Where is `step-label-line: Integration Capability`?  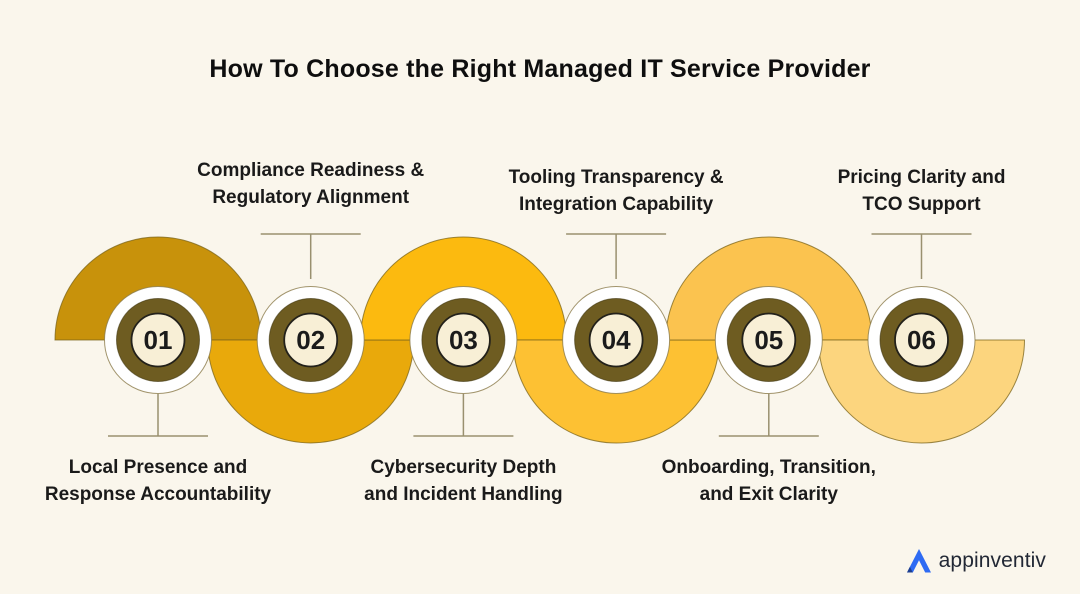
step-label-line: Integration Capability is located at coordinates (616, 204).